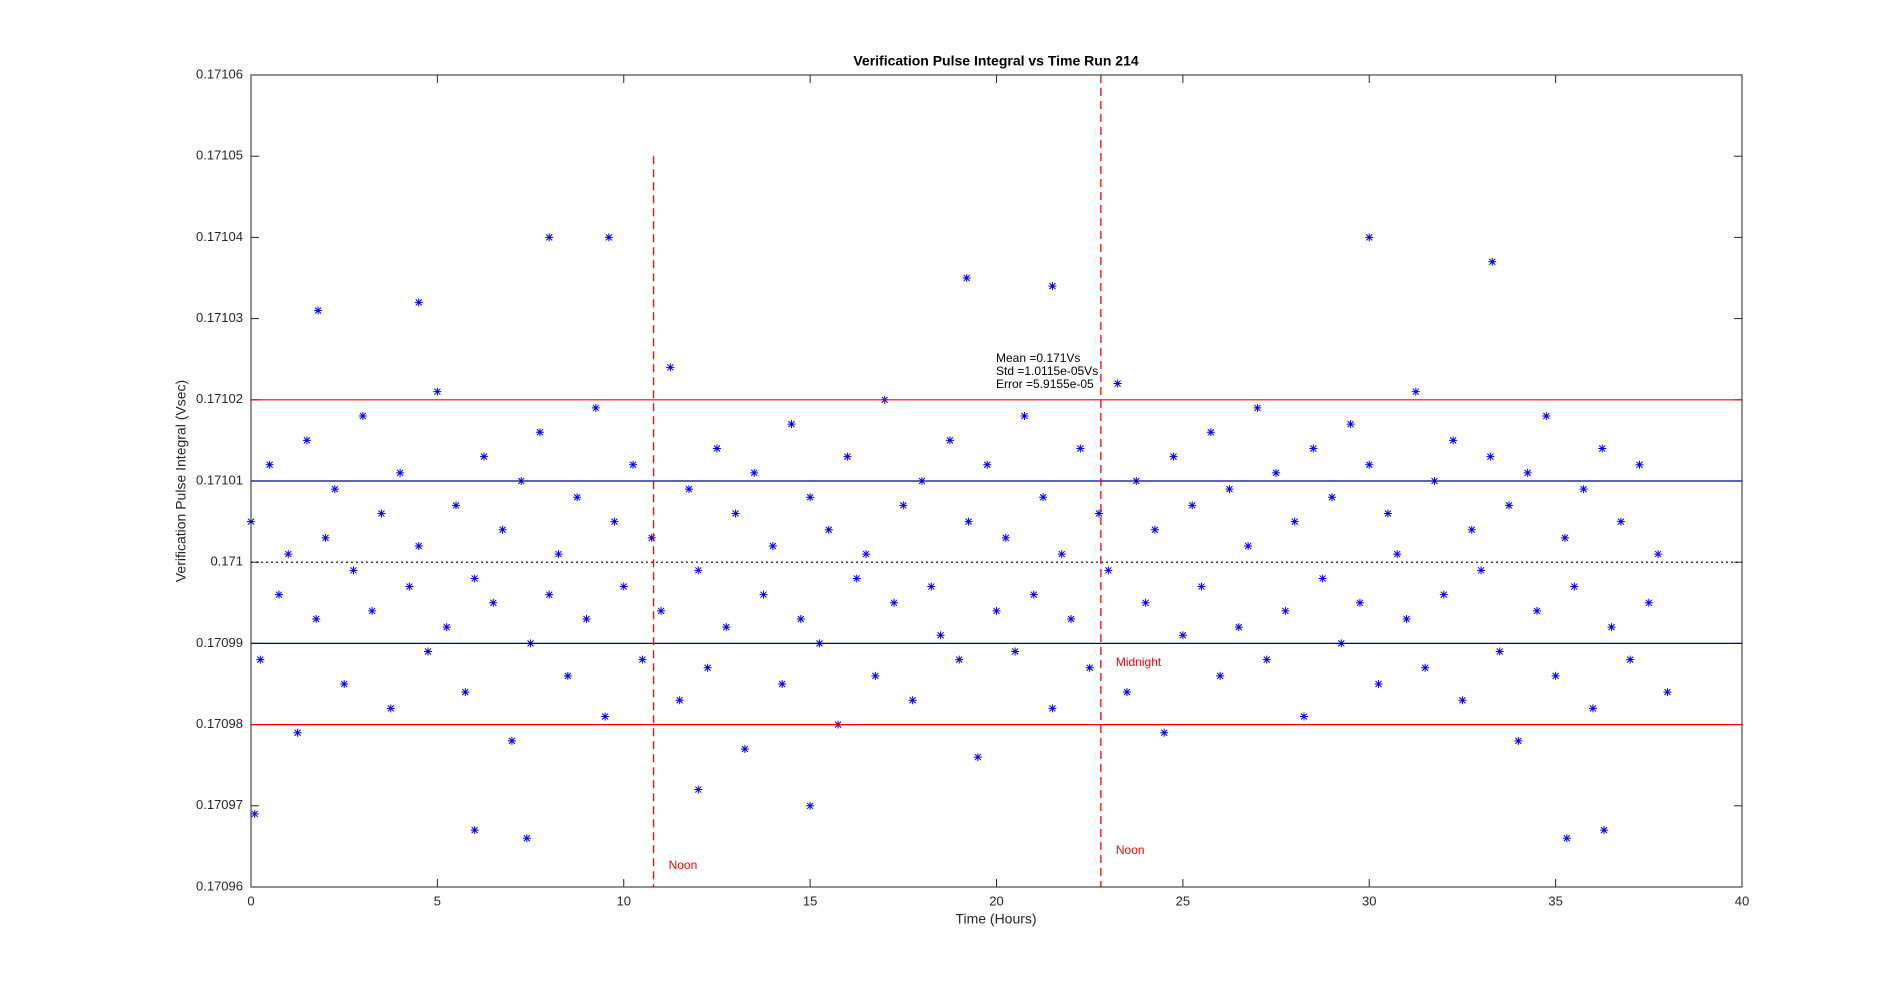 The height and width of the screenshot is (987, 1904). What do you see at coordinates (1183, 900) in the screenshot?
I see `x-tick-label: 25` at bounding box center [1183, 900].